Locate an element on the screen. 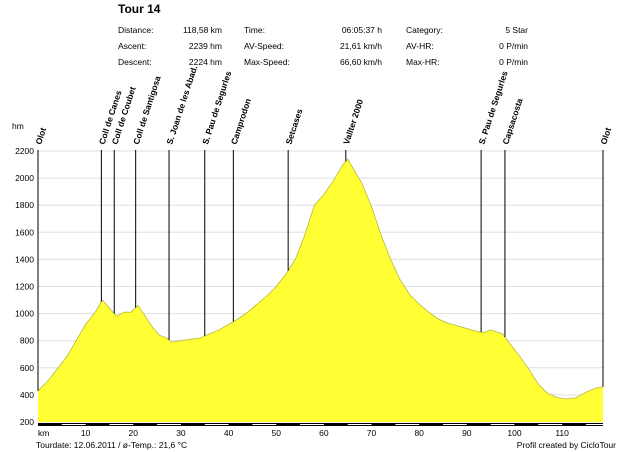  stat-value: 2239 hm is located at coordinates (205, 46).